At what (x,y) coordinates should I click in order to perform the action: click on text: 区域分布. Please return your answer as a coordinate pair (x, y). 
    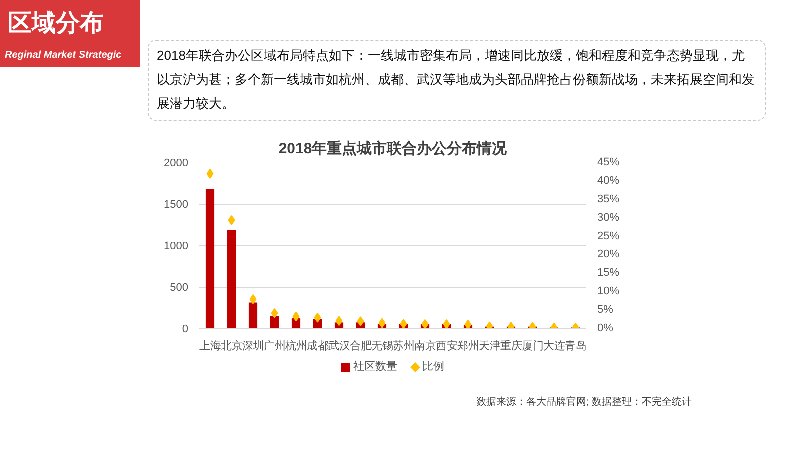
    Looking at the image, I should click on (70, 23).